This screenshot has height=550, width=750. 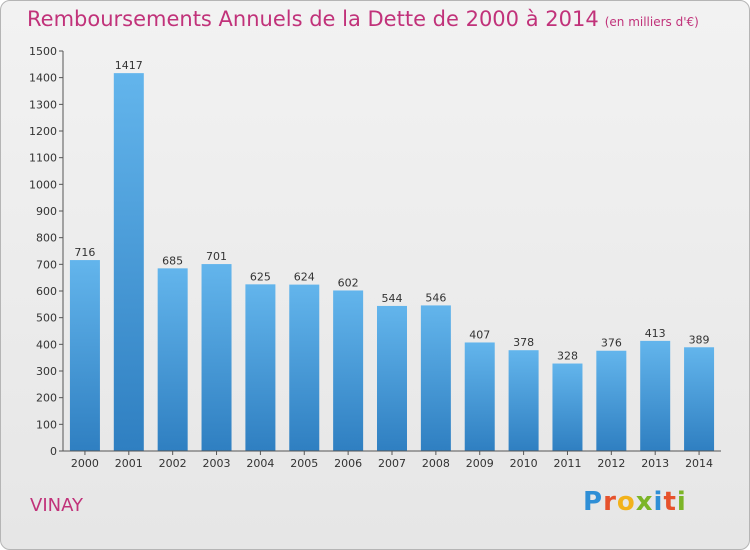 What do you see at coordinates (216, 357) in the screenshot?
I see `bar-2003` at bounding box center [216, 357].